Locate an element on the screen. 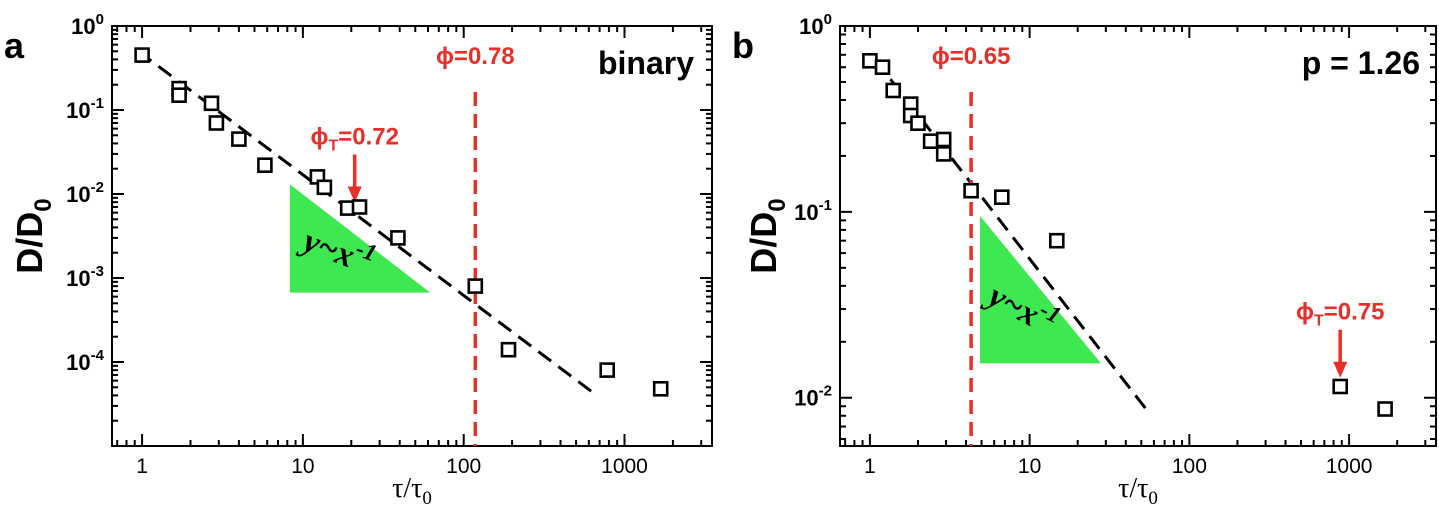 The width and height of the screenshot is (1439, 506). transition-label: ϕ=0.78 is located at coordinates (475, 56).